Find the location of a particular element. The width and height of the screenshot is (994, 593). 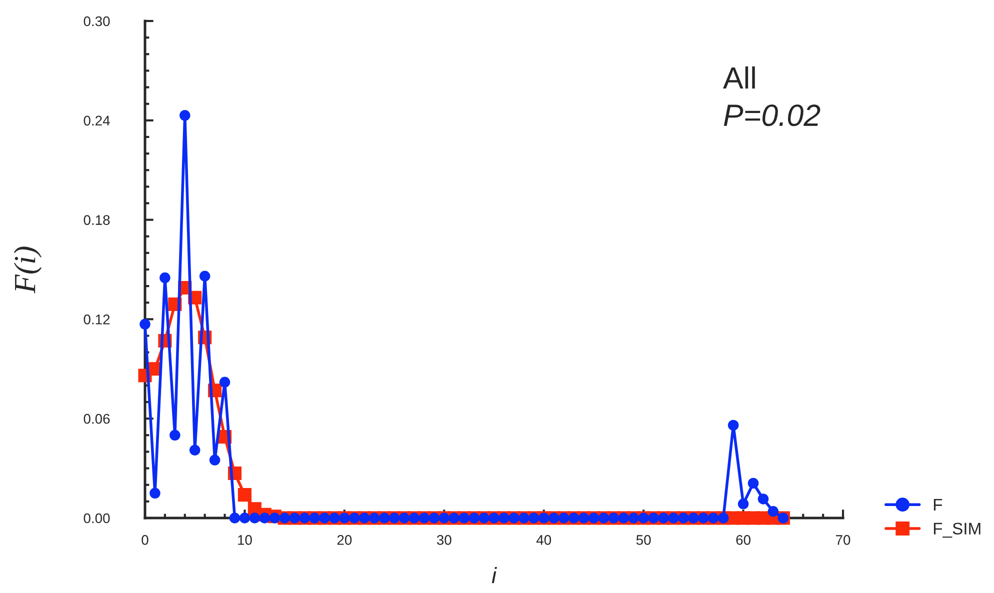

y-axis-title: F(i) is located at coordinates (28, 270).